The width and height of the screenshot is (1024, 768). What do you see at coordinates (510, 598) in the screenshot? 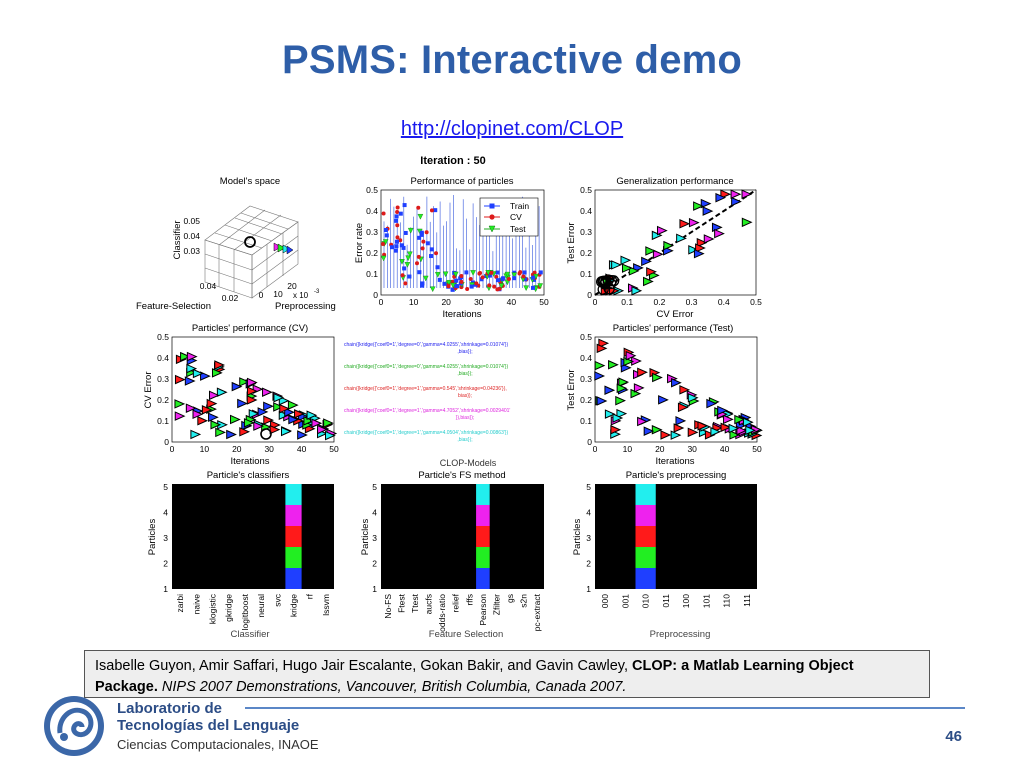
I see `fs-xtick: gs` at bounding box center [510, 598].